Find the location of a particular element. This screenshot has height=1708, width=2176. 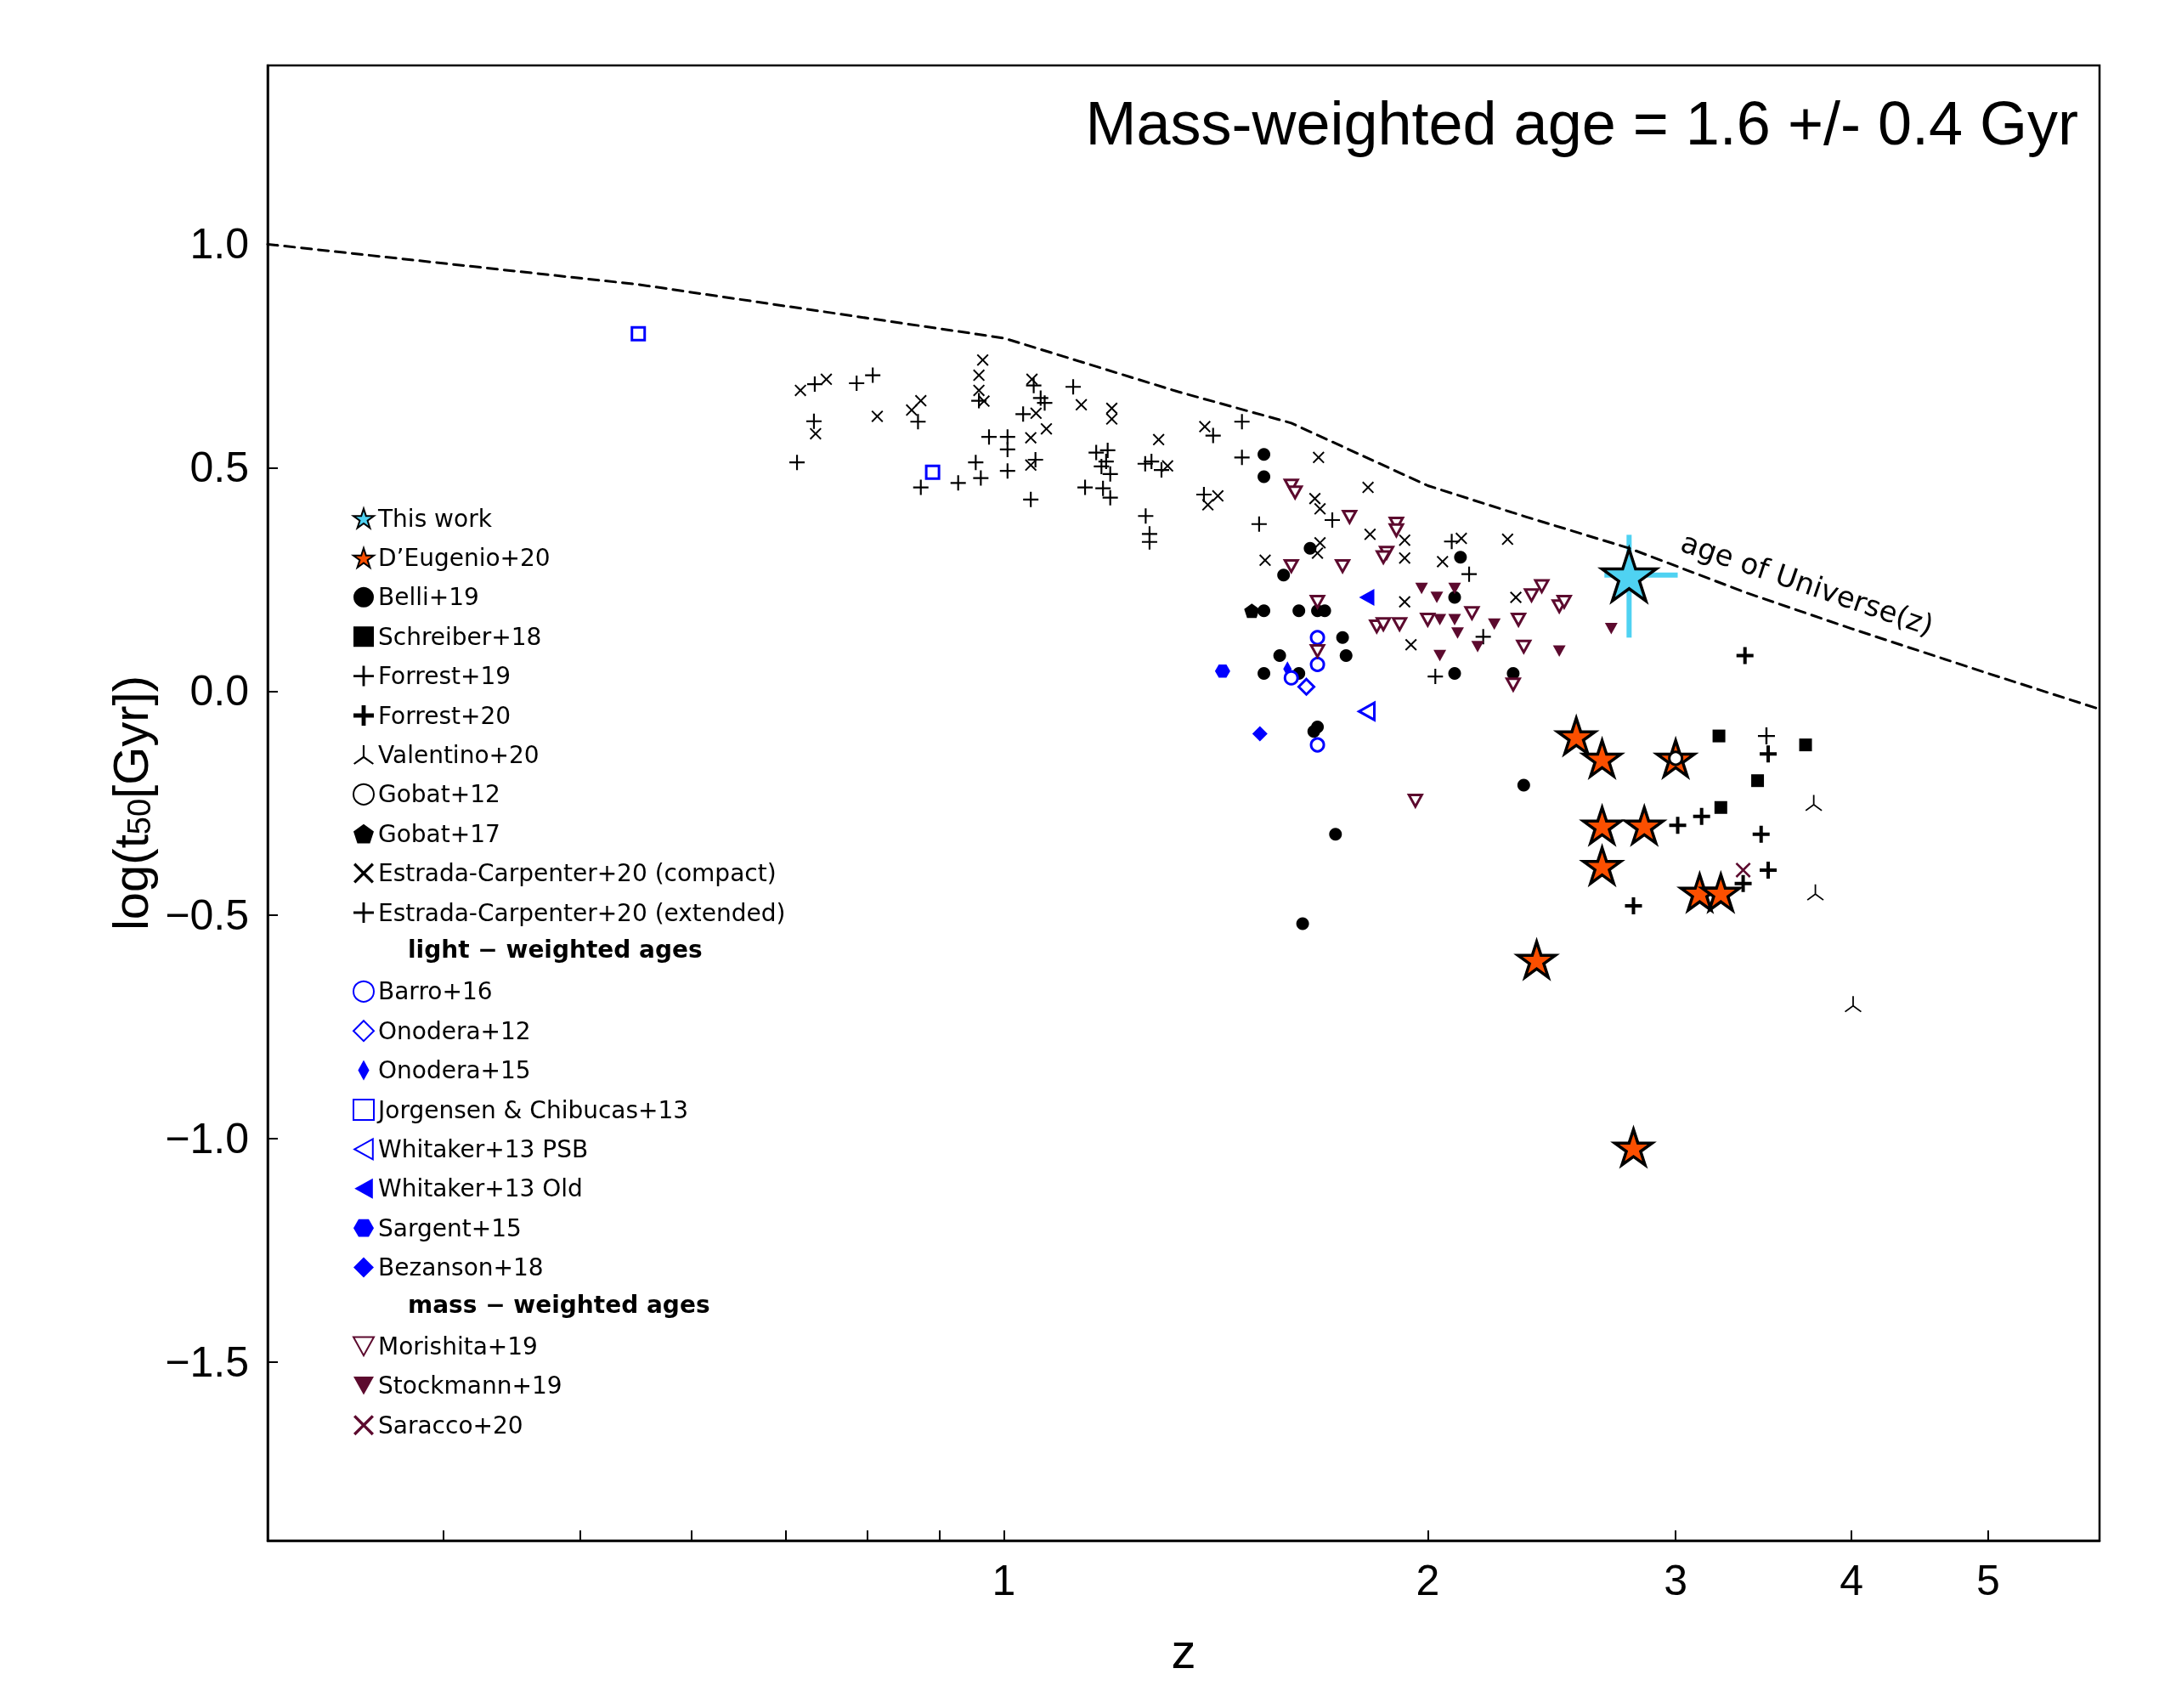

y-tick-label: −1.5 is located at coordinates (207, 1362).